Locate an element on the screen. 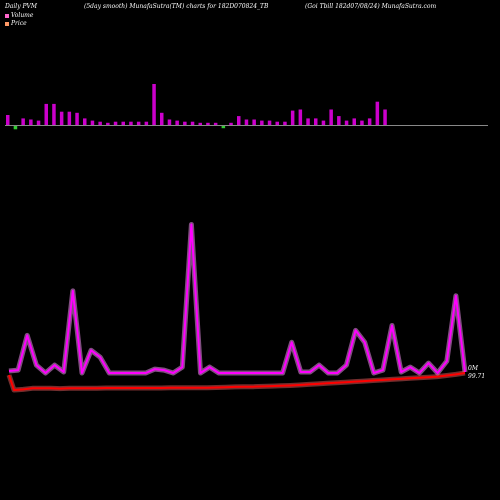 This screenshot has width=500, height=500. legend-volume-swatch is located at coordinates (7, 15).